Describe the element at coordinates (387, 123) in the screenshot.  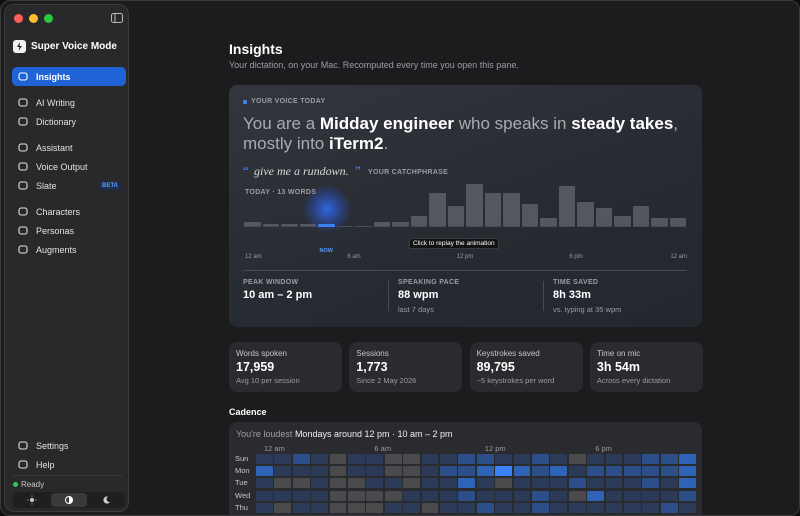
I see `headline-emphasis: Midday engineer` at that location.